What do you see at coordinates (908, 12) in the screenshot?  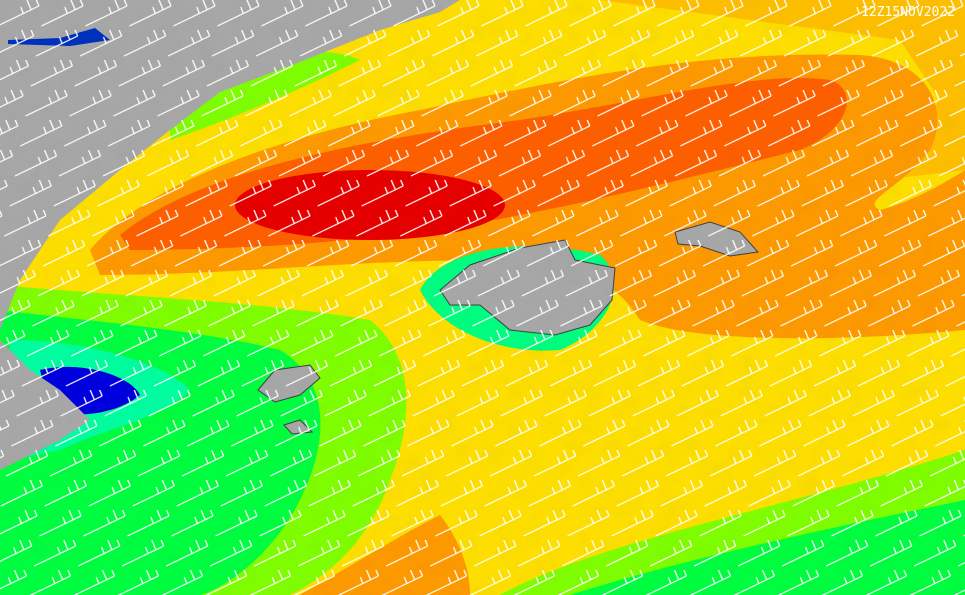 I see `timestamp: 12Z15NOV2022` at bounding box center [908, 12].